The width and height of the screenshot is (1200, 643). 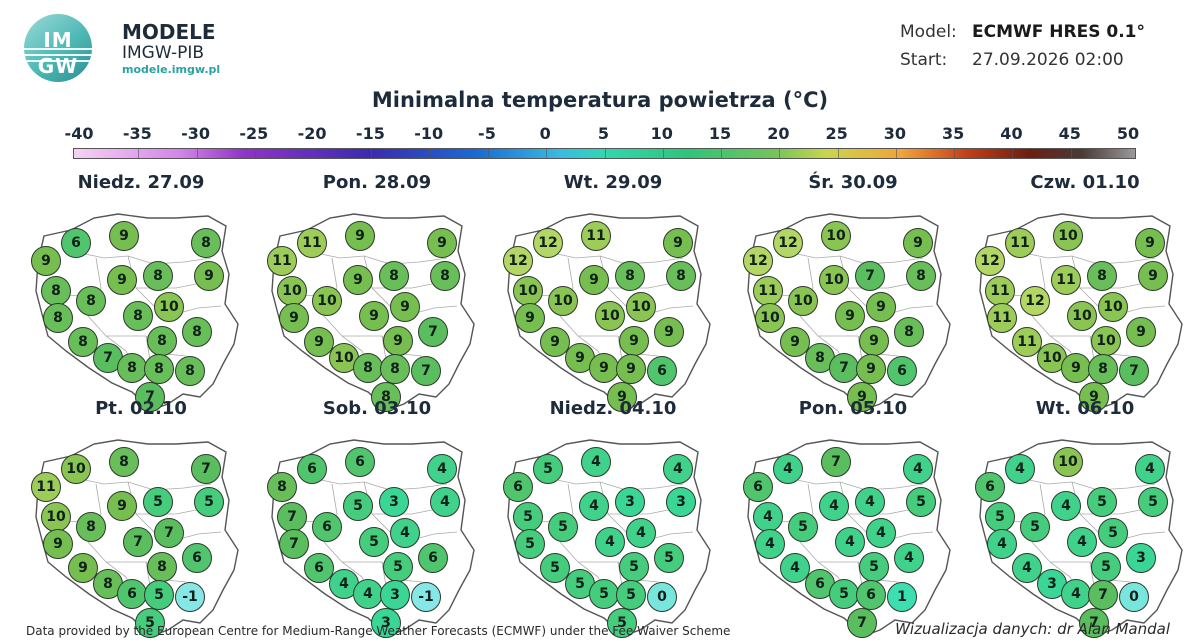 I want to click on colorbar-tick: 5, so click(x=603, y=133).